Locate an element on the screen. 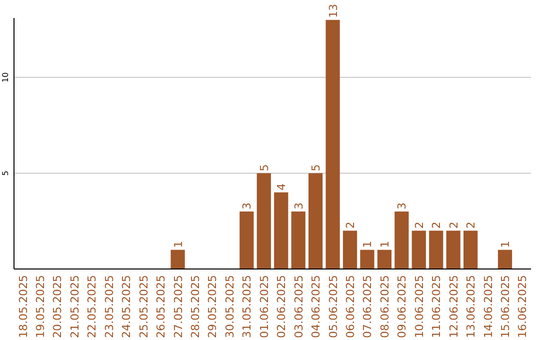 The width and height of the screenshot is (540, 340). y-tick-label: 10 is located at coordinates (5, 77).